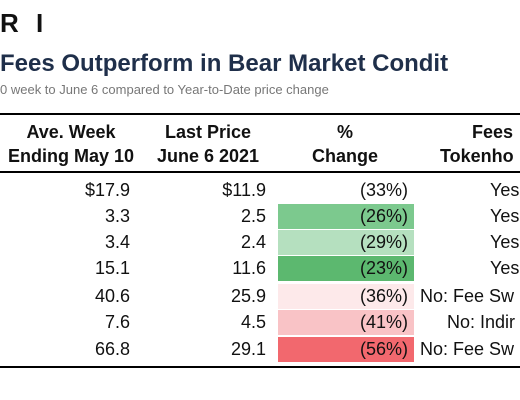 The height and width of the screenshot is (400, 520). Describe the element at coordinates (117, 242) in the screenshot. I see `cell-avg-week: 3.4` at that location.